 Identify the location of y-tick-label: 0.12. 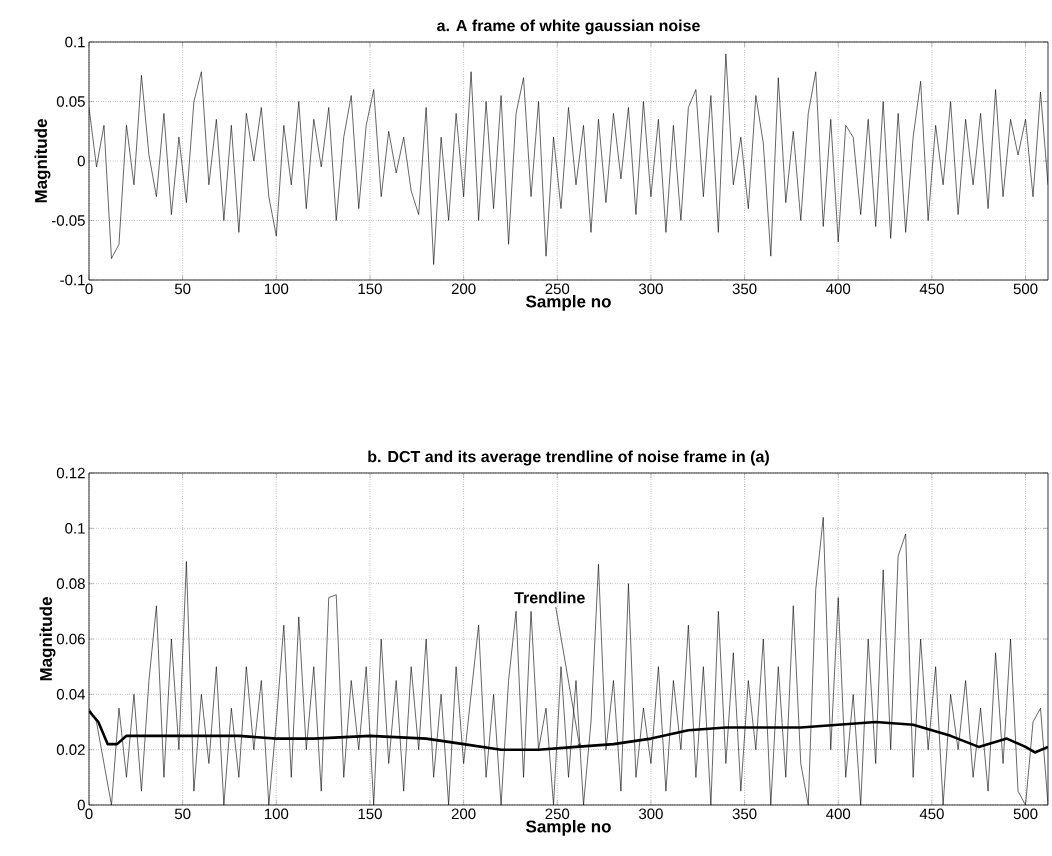
(70, 473).